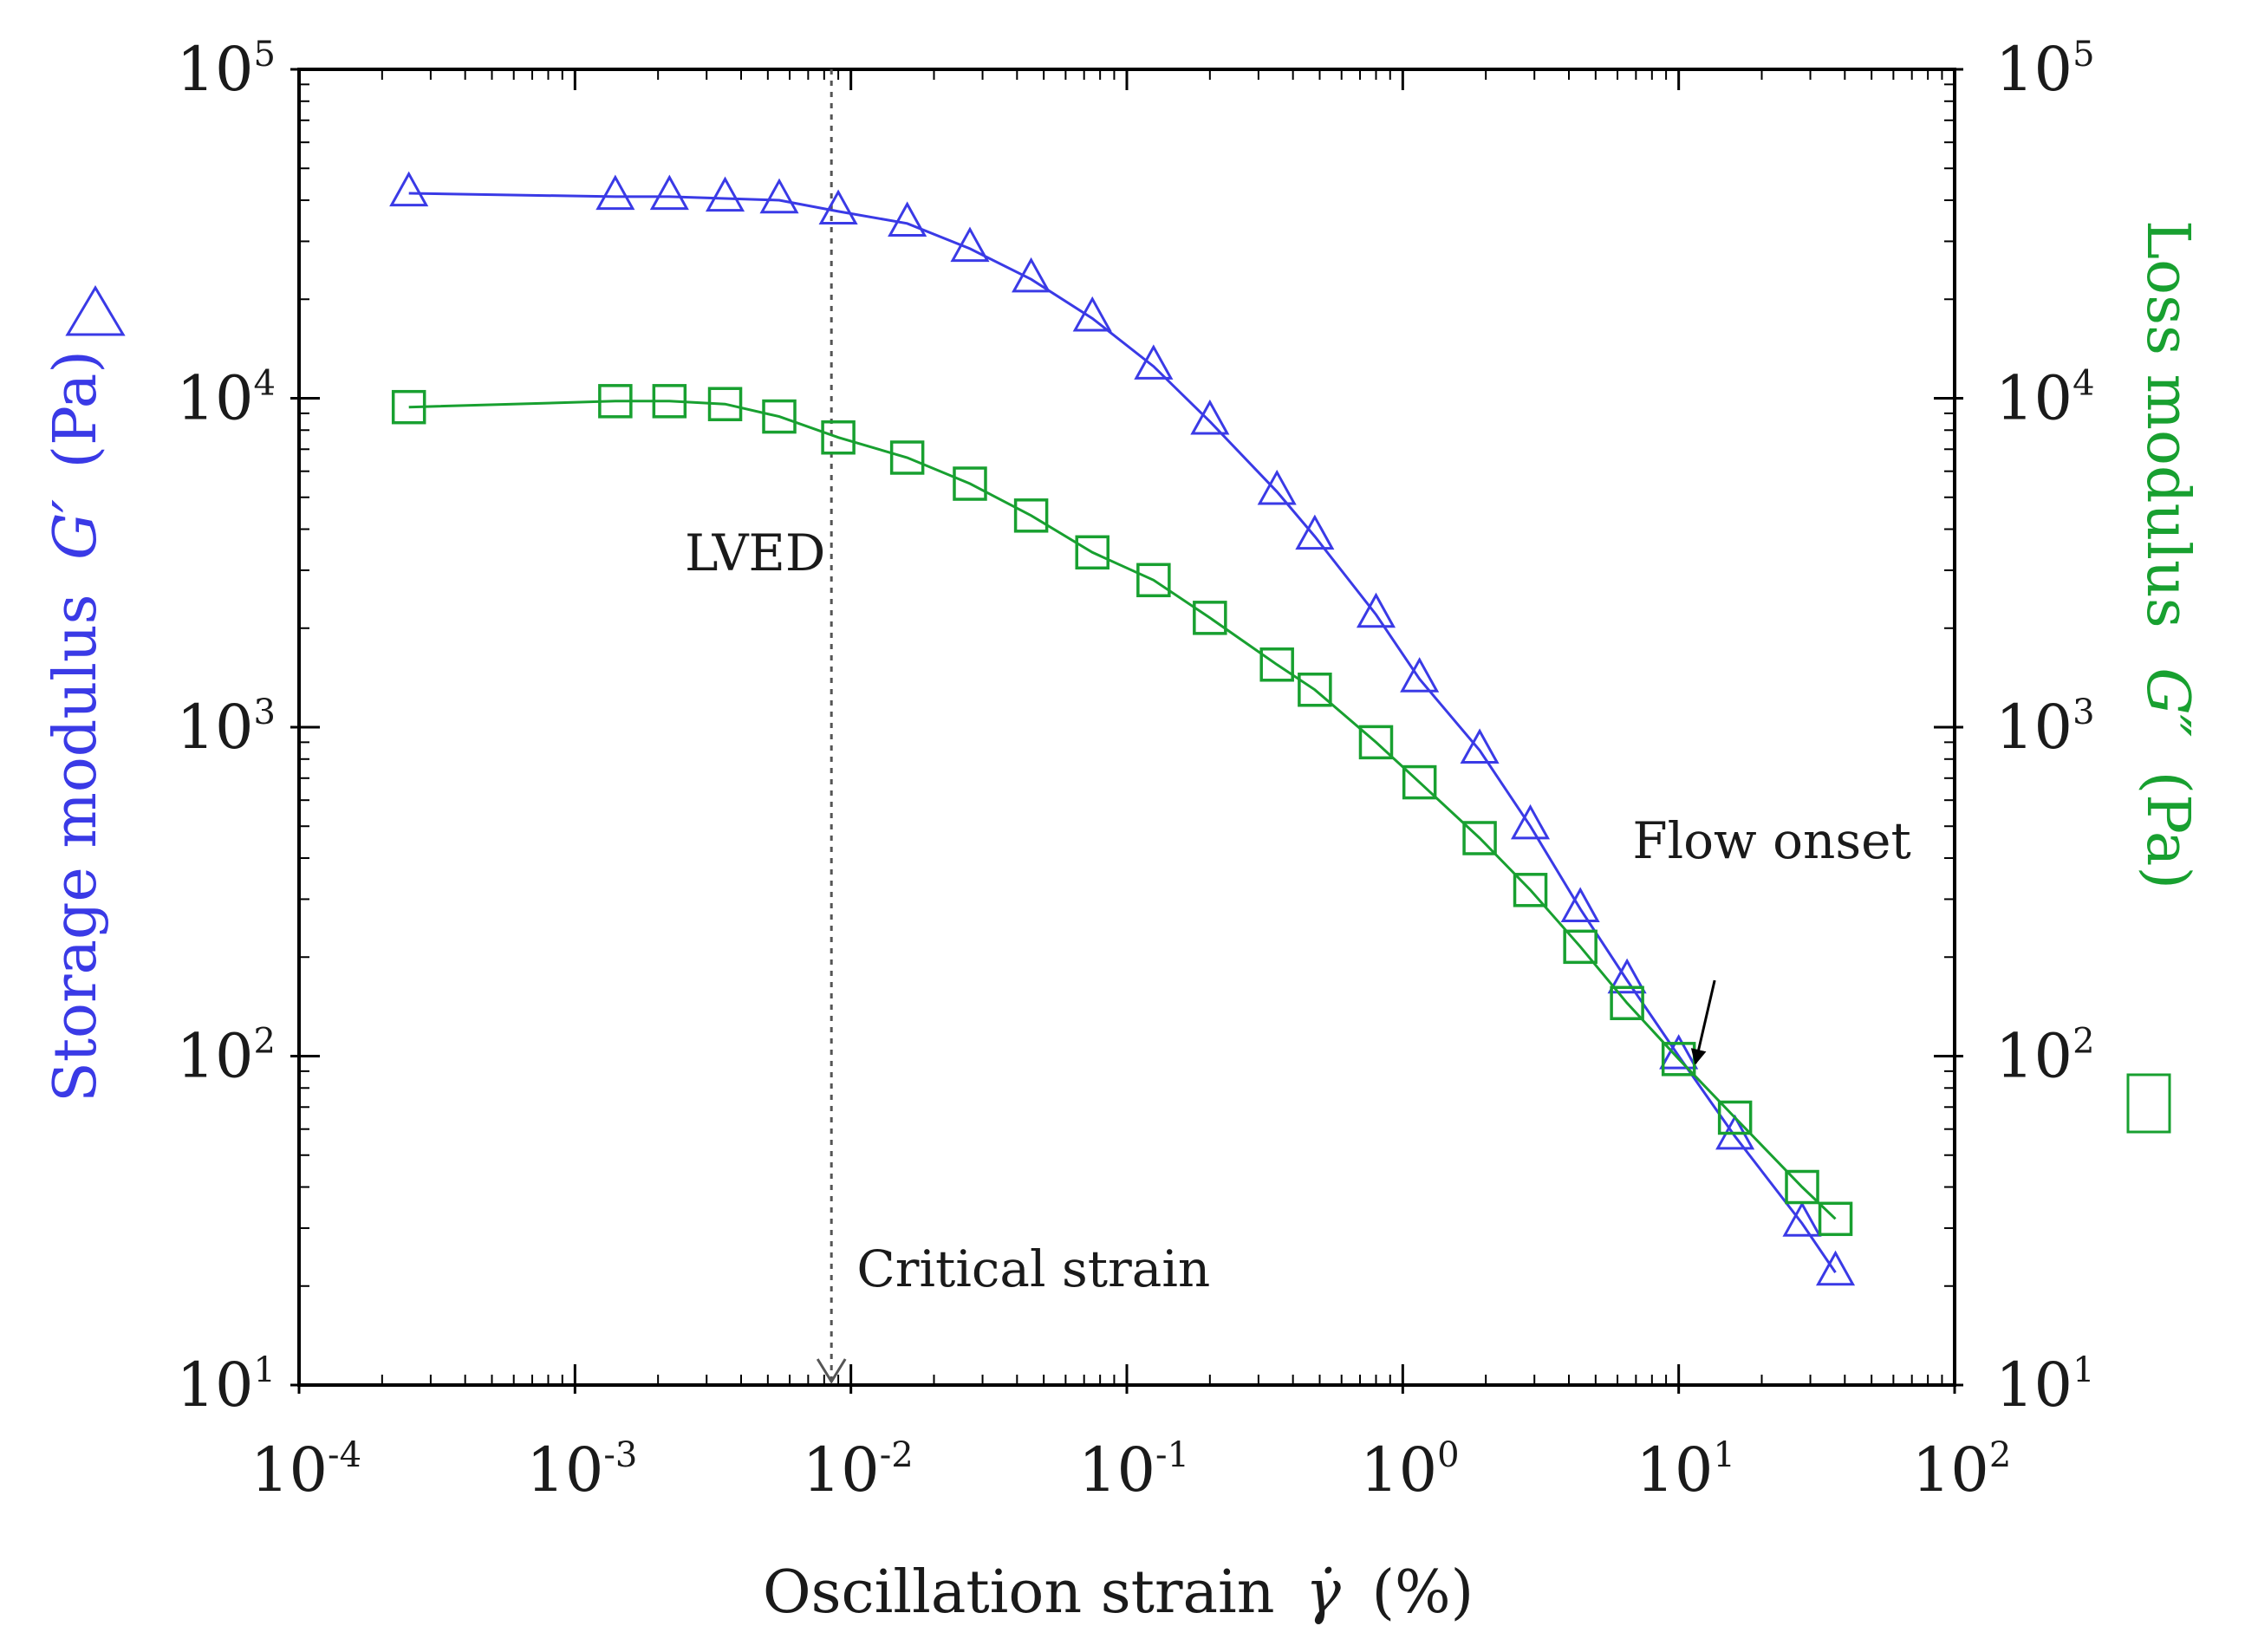  I want to click on x-axis-title: Oscillation strain γ̇ (%), so click(1118, 1592).